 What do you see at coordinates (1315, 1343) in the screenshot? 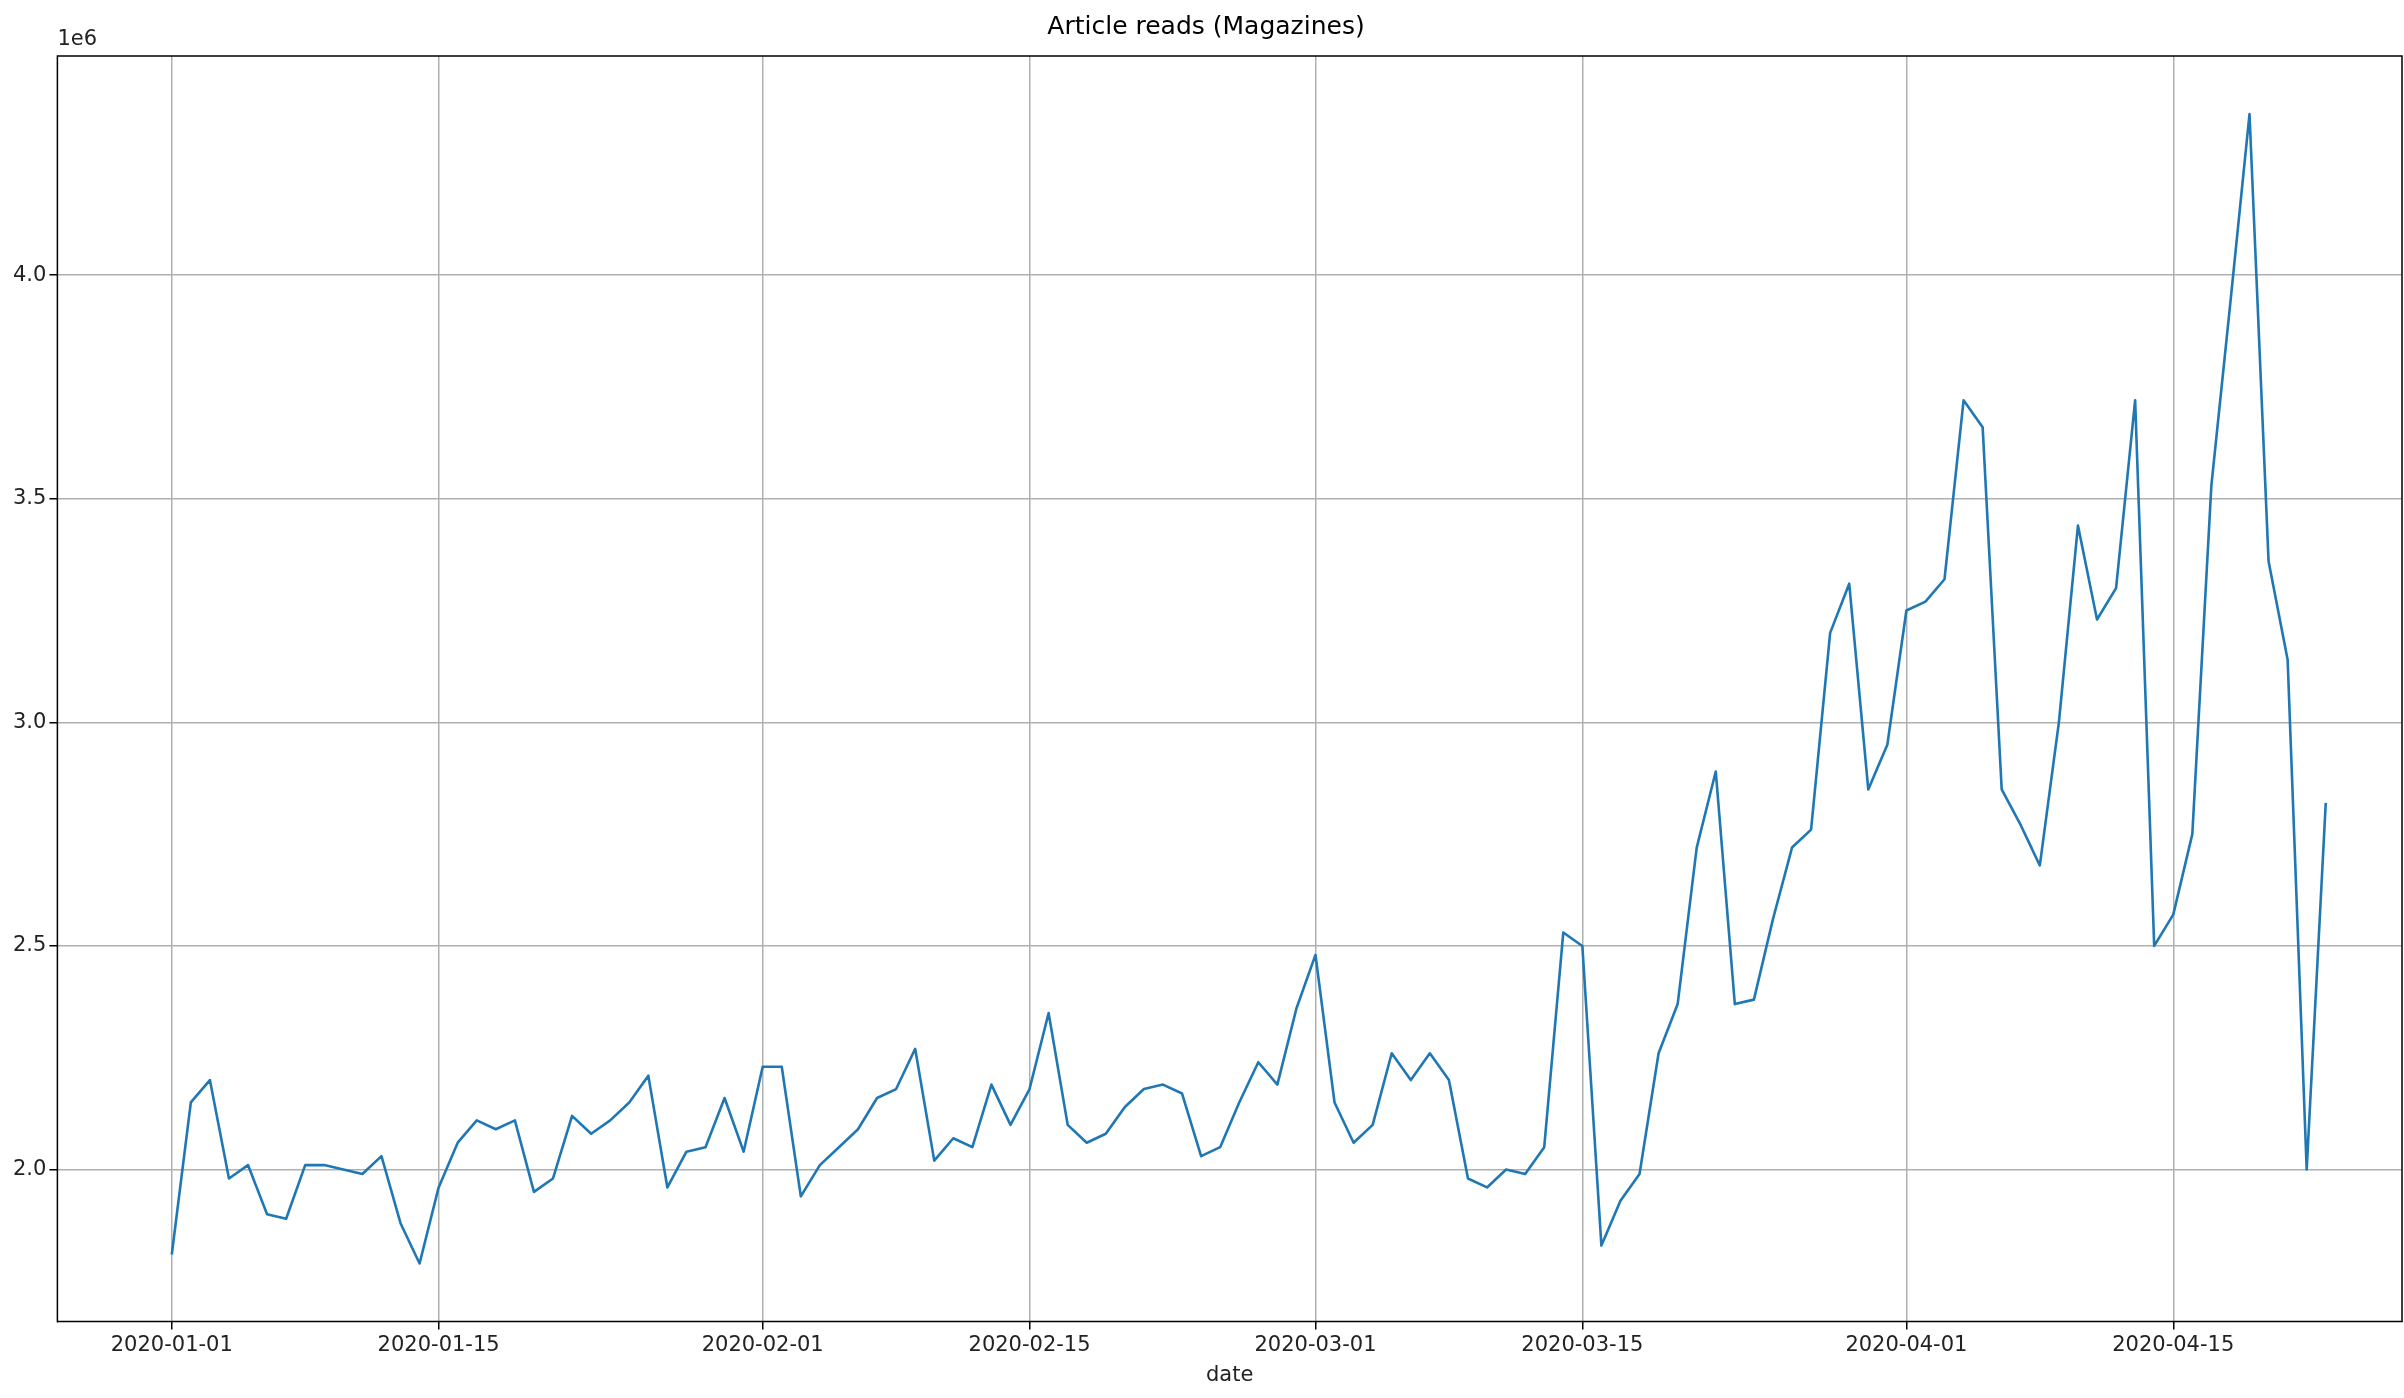
I see `x-tick-label: 2020-03-01` at bounding box center [1315, 1343].